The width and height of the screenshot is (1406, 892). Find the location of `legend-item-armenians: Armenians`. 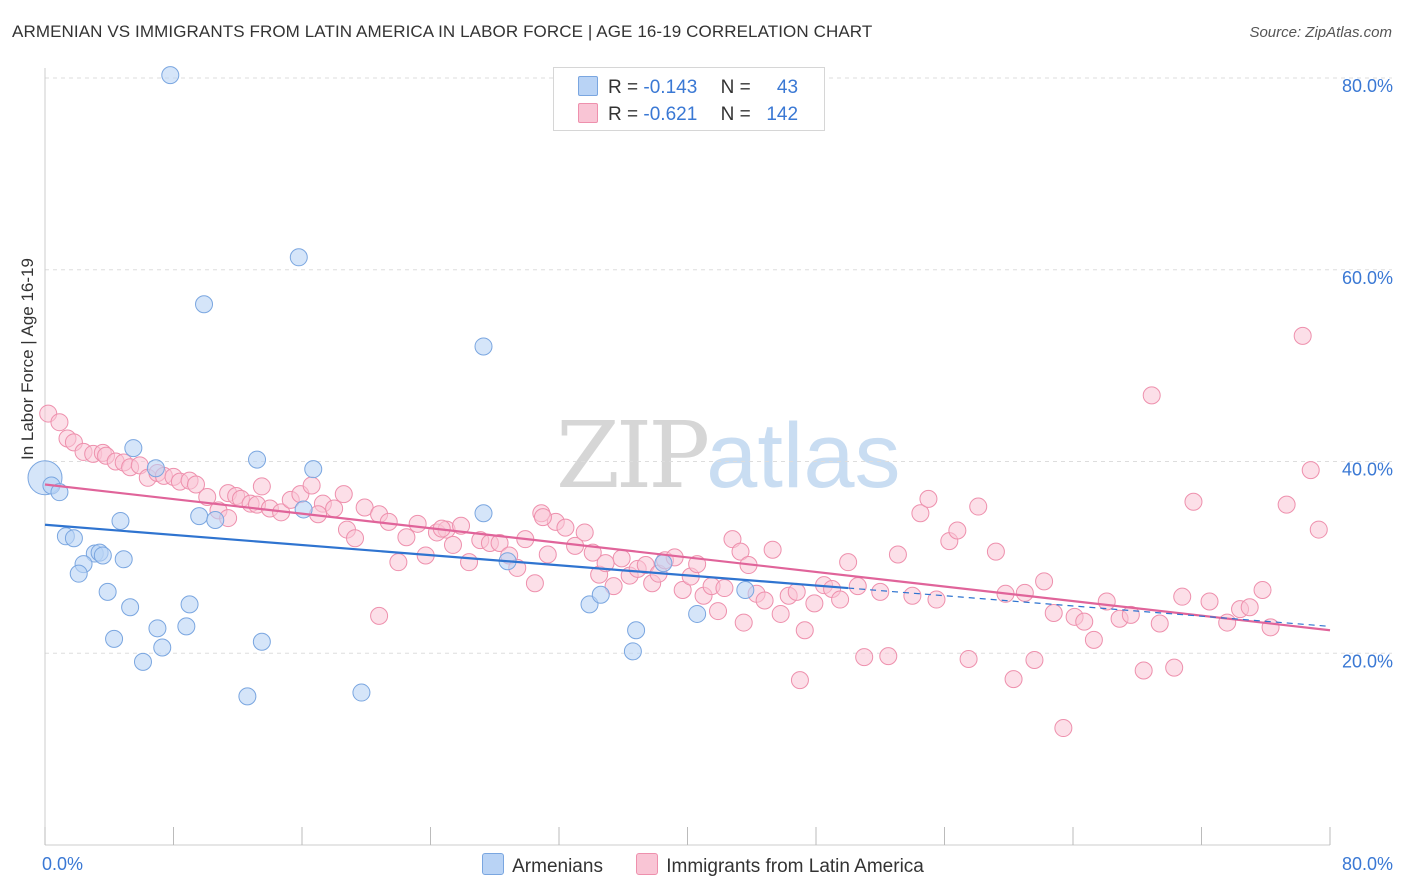

legend-item-armenians: Armenians is located at coordinates (542, 865).